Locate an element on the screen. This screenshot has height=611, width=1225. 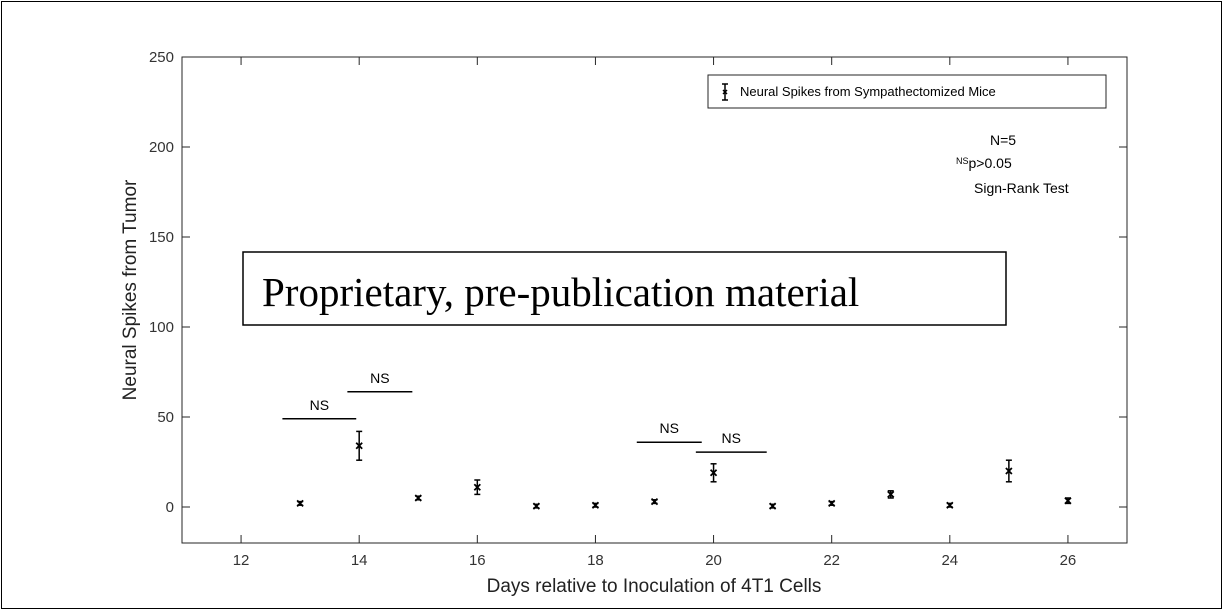
y-axis-label: Neural Spikes from Tumor is located at coordinates (130, 289).